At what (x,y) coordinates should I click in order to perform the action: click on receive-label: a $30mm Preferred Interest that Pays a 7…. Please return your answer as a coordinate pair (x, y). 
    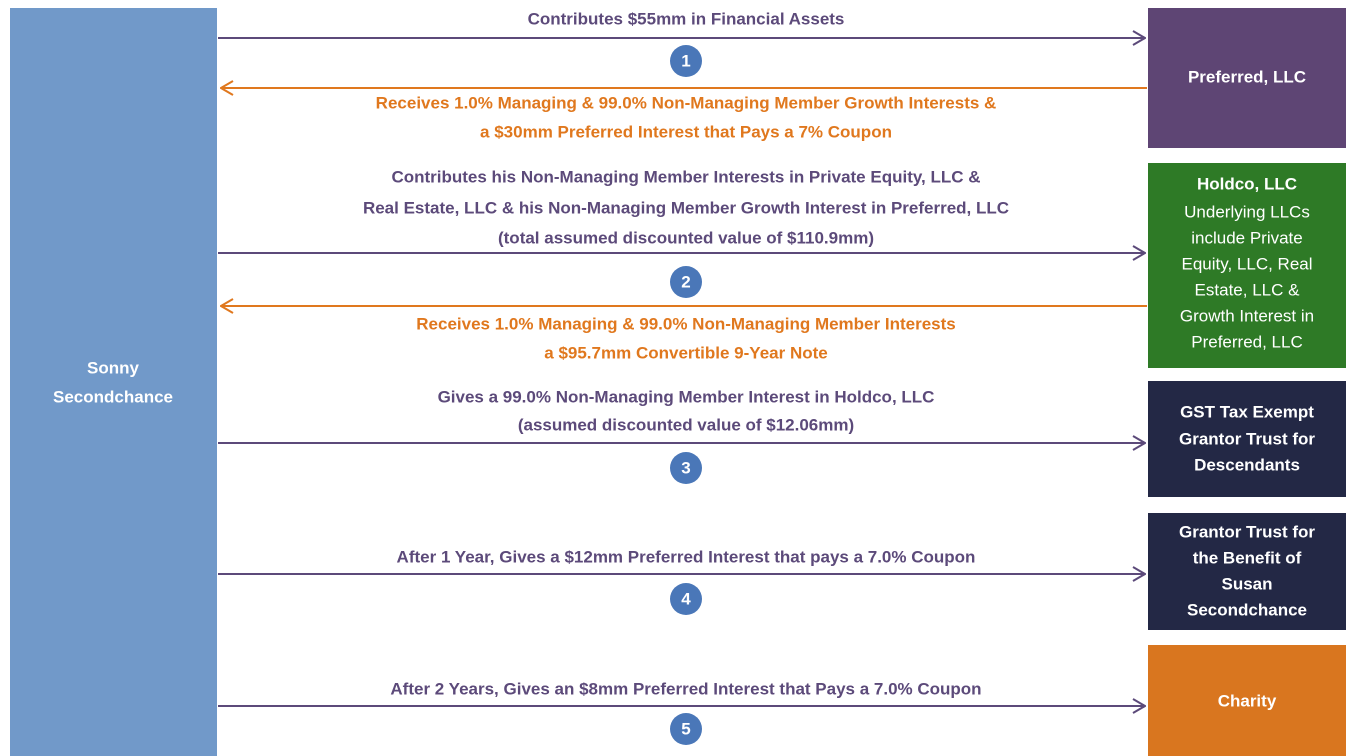
    Looking at the image, I should click on (686, 131).